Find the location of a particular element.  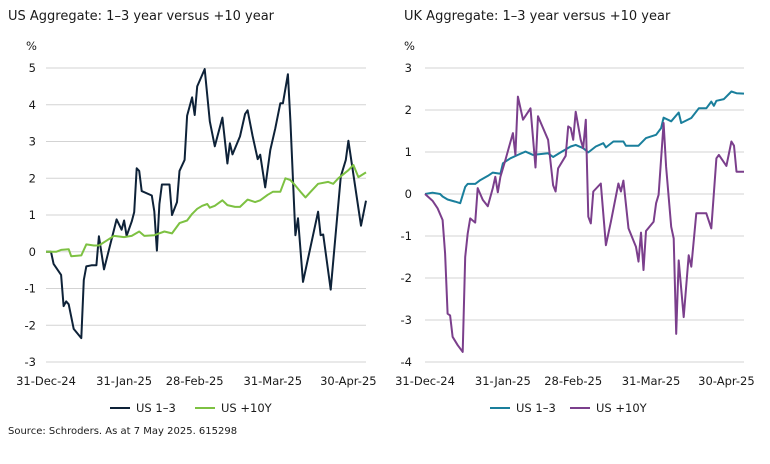

uk-chart-title: UK Aggregate: 1–3 year versus +10 year is located at coordinates (537, 16).